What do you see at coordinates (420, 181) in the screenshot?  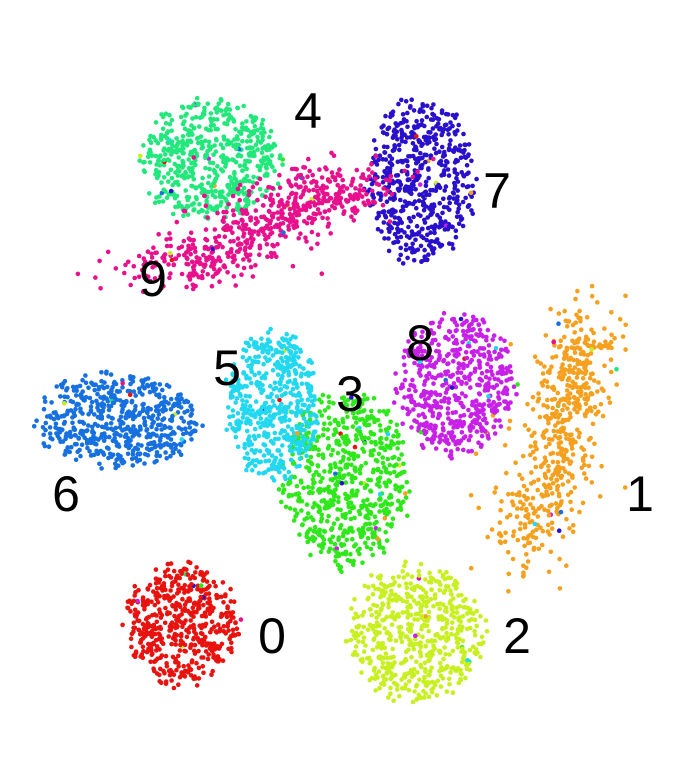 I see `cluster-7-points` at bounding box center [420, 181].